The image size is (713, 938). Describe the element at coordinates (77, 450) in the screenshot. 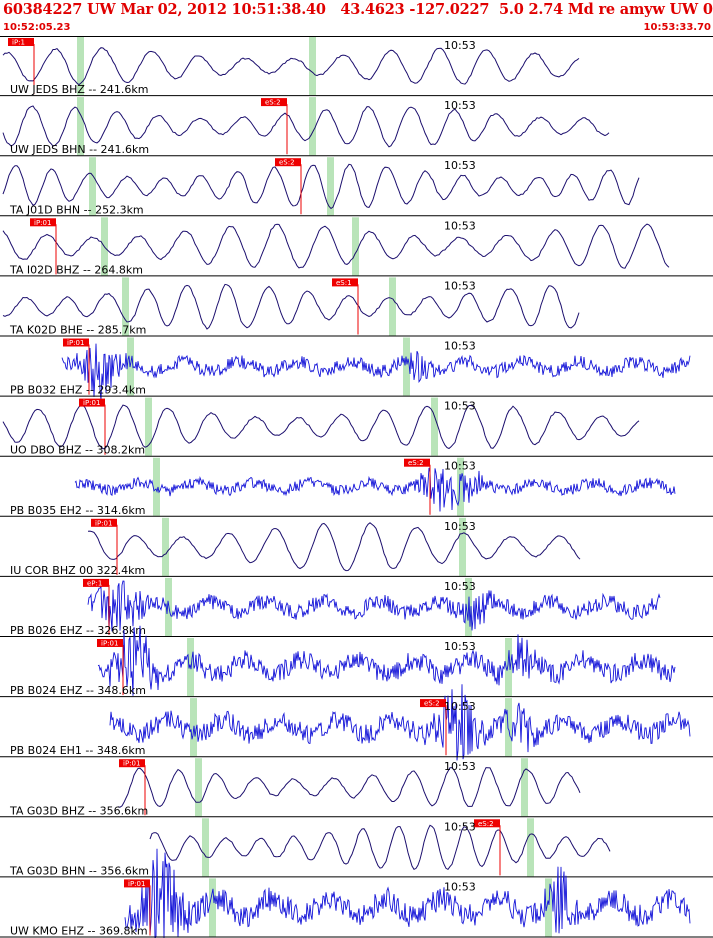

I see `station-label: UO DBO BHZ -- 308.2km` at that location.